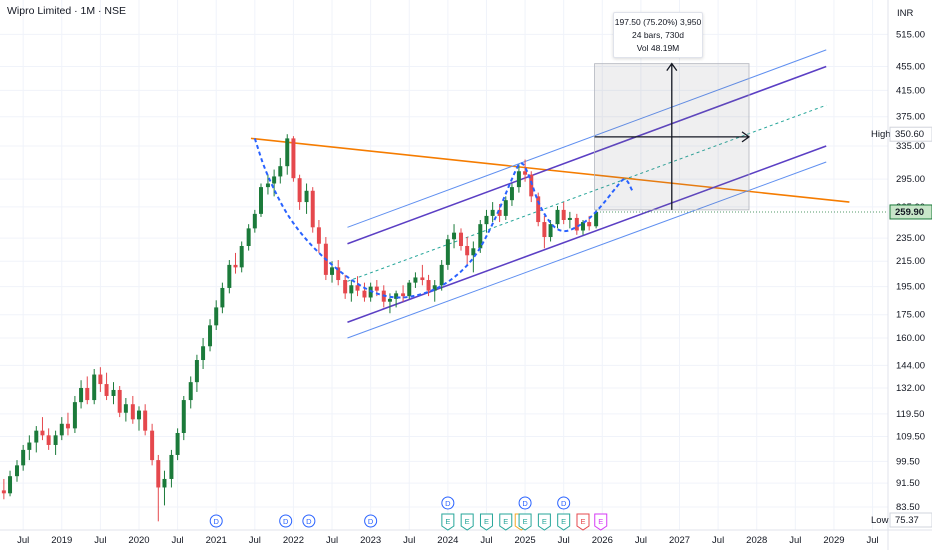 The width and height of the screenshot is (932, 550). What do you see at coordinates (602, 540) in the screenshot?
I see `time-tick-label: 2026` at bounding box center [602, 540].